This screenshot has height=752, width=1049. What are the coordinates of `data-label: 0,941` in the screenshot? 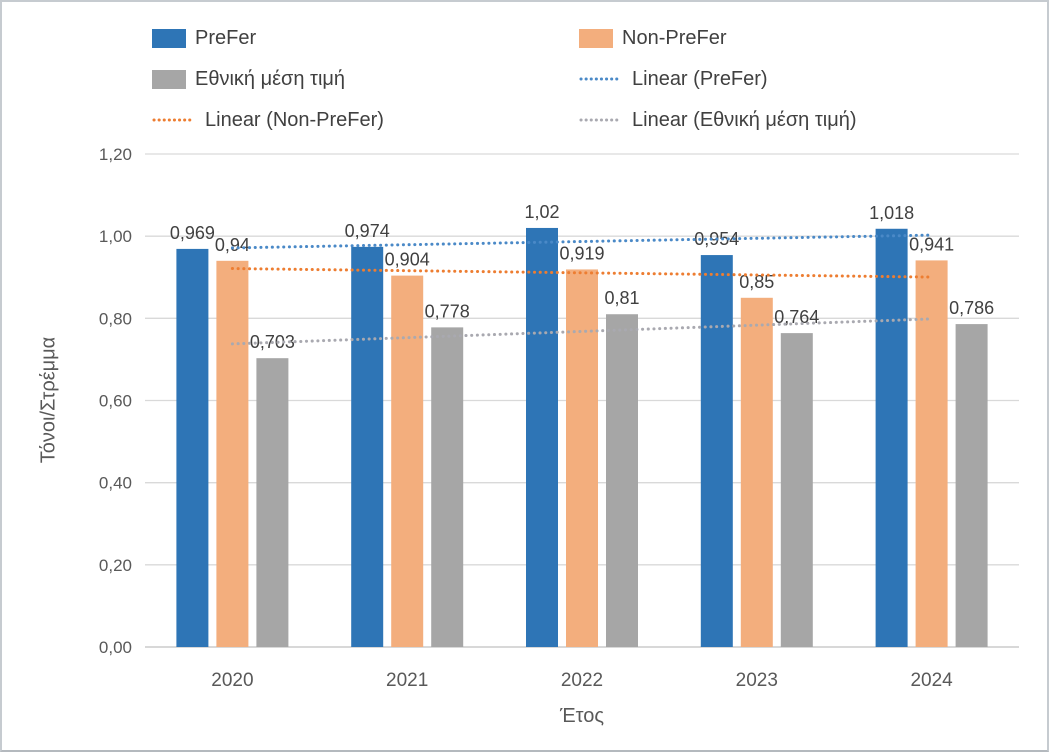 It's located at (931, 244).